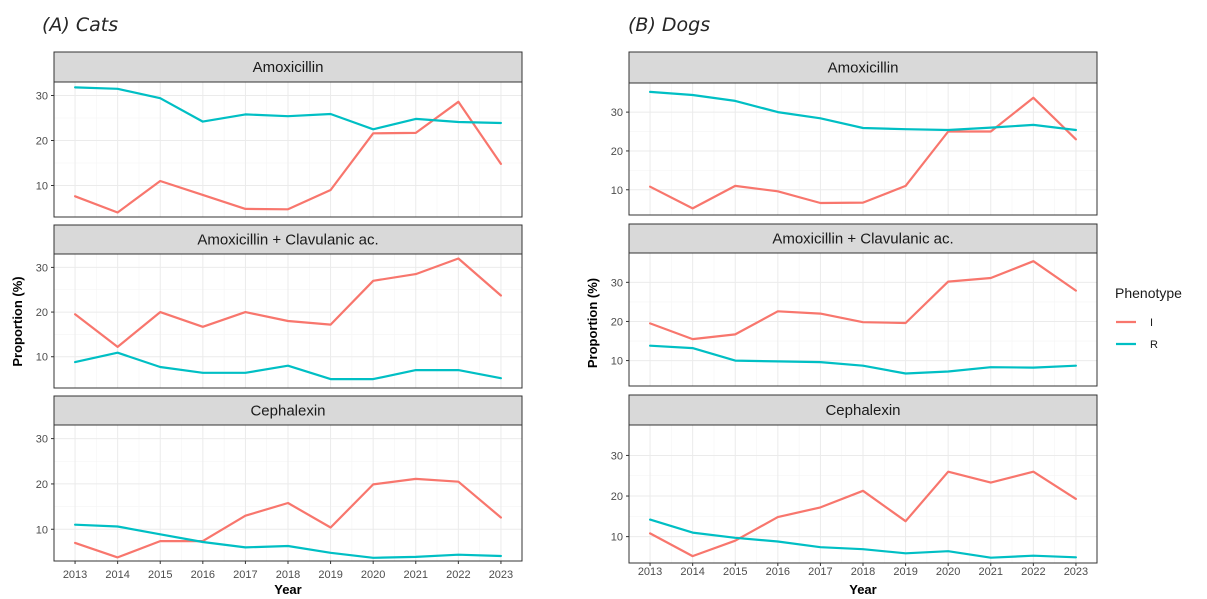 The image size is (1207, 599). I want to click on legend: Phenotype IR, so click(1148, 318).